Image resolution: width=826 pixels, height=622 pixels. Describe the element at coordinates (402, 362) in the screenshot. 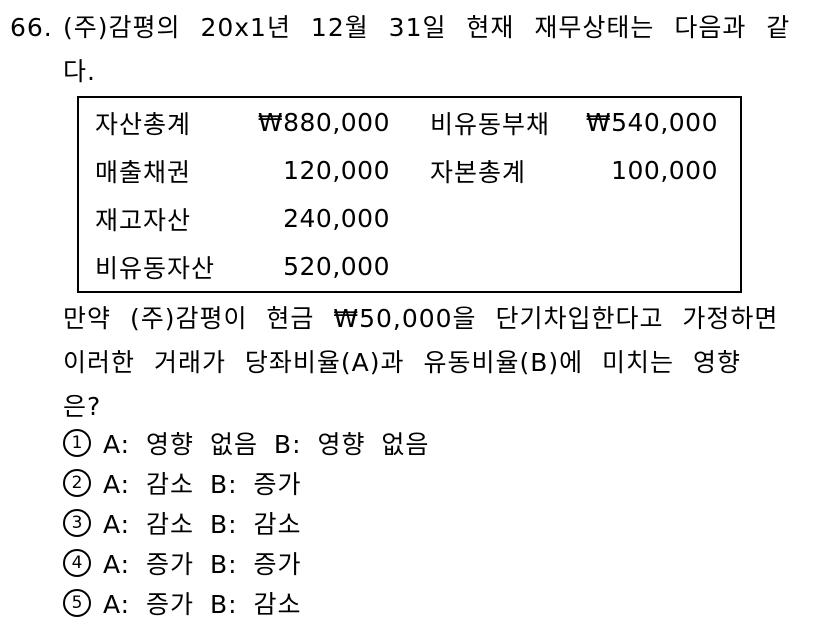

I see `question-body-line2: 이러한 거래가 당좌비율(A)과 유동비율(B)에 미치는 영향` at that location.